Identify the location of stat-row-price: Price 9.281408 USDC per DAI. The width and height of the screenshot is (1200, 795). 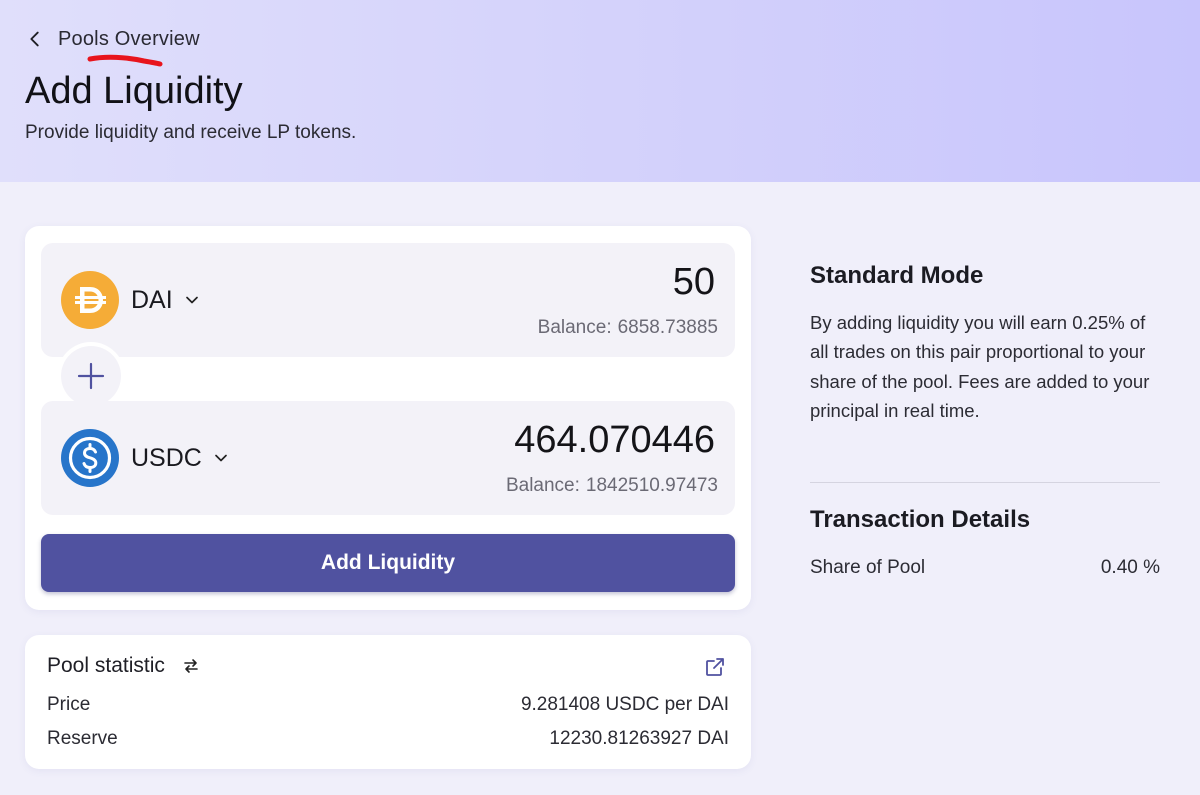
(388, 705).